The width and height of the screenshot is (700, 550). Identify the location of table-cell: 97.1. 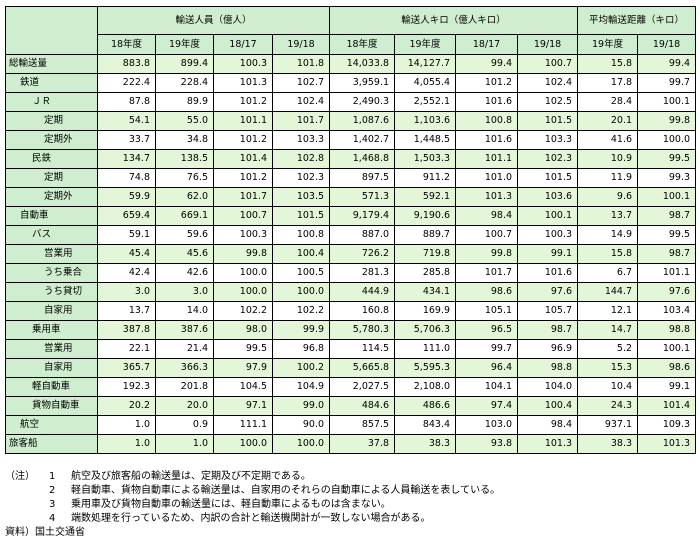
(243, 406).